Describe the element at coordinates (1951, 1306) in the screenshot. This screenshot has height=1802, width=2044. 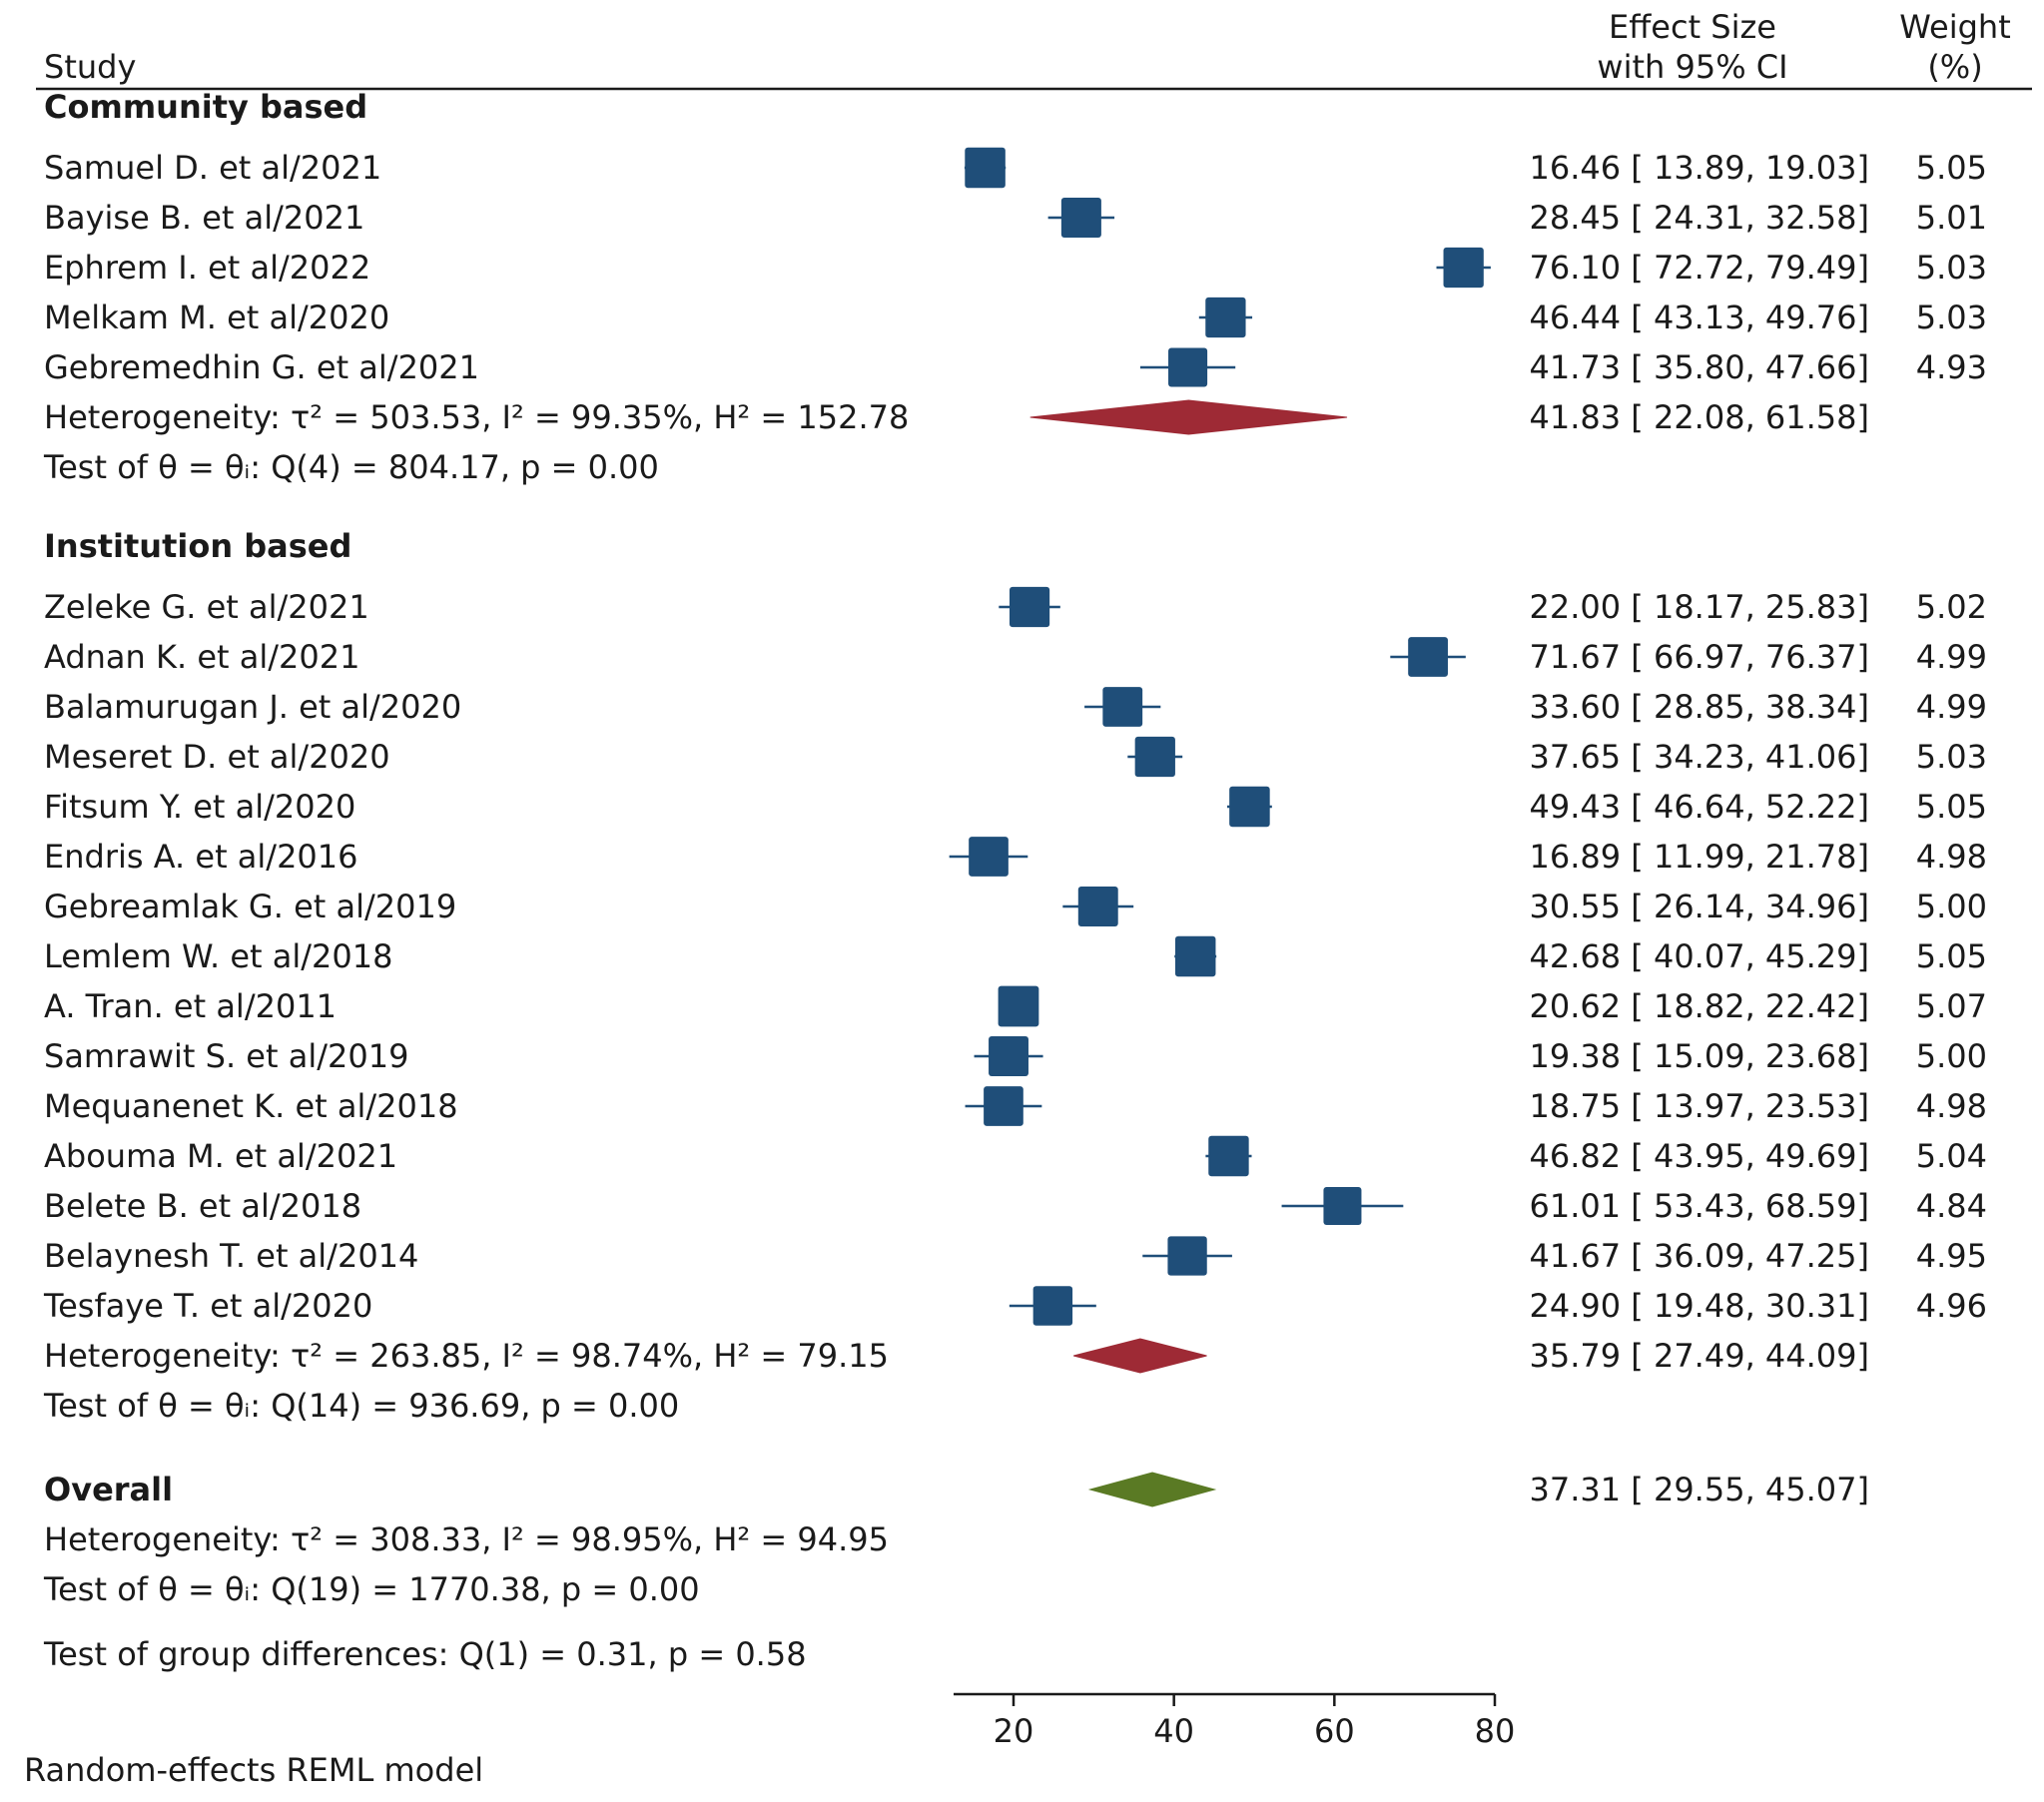
I see `weight-value: 4.96` at that location.